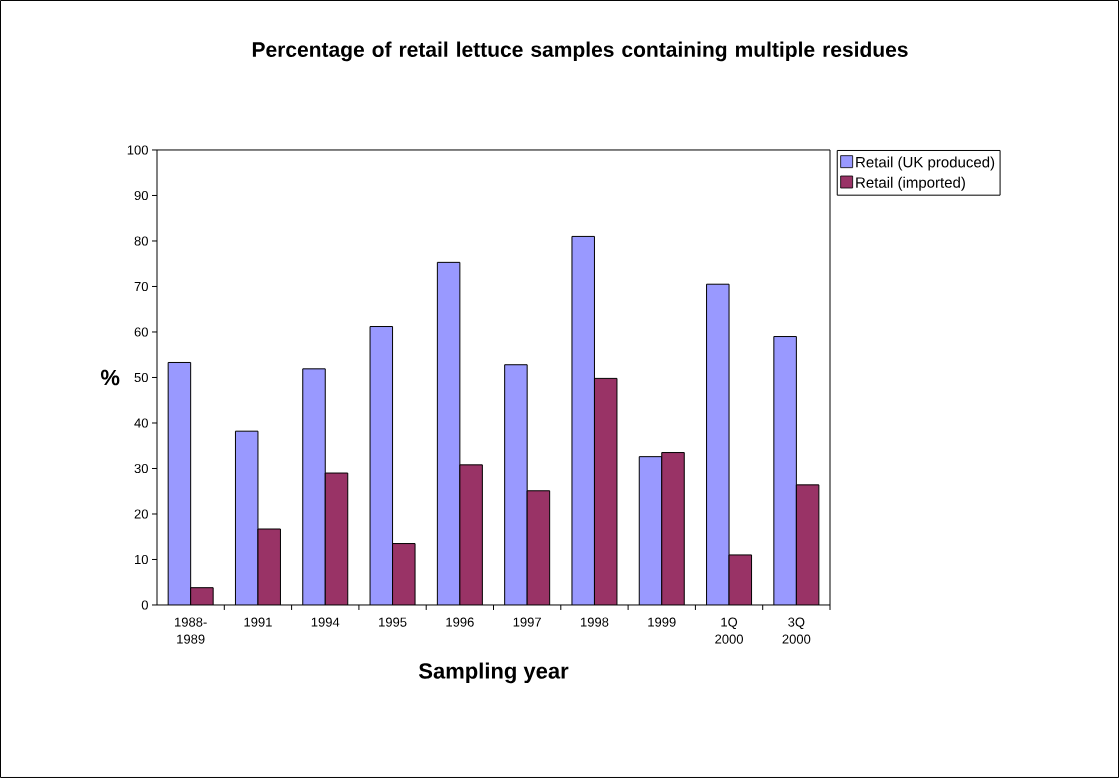 The width and height of the screenshot is (1119, 778). Describe the element at coordinates (527, 622) in the screenshot. I see `x-tick-label: 1997` at that location.